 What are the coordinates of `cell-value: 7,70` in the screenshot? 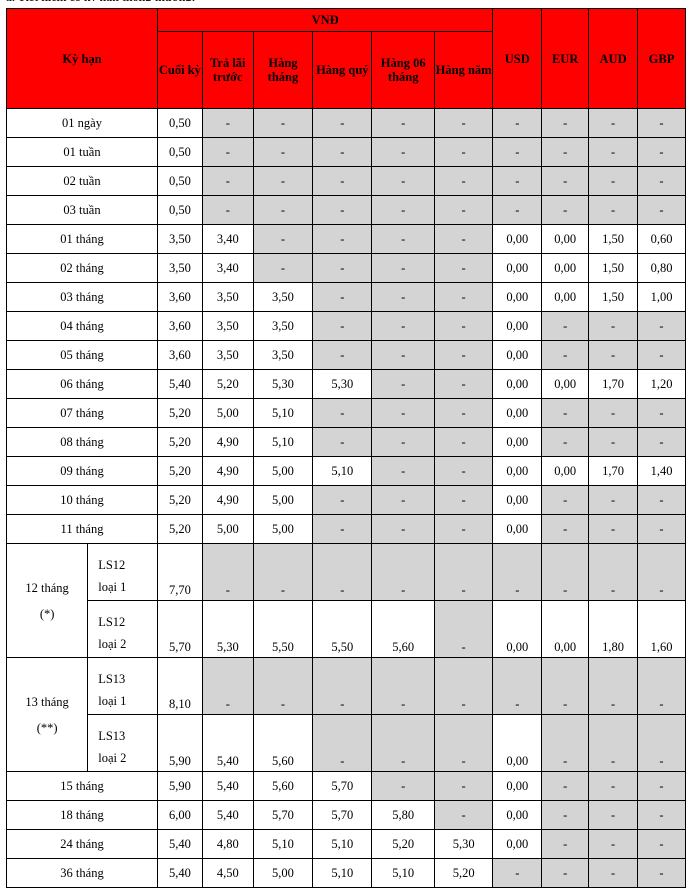 It's located at (180, 572).